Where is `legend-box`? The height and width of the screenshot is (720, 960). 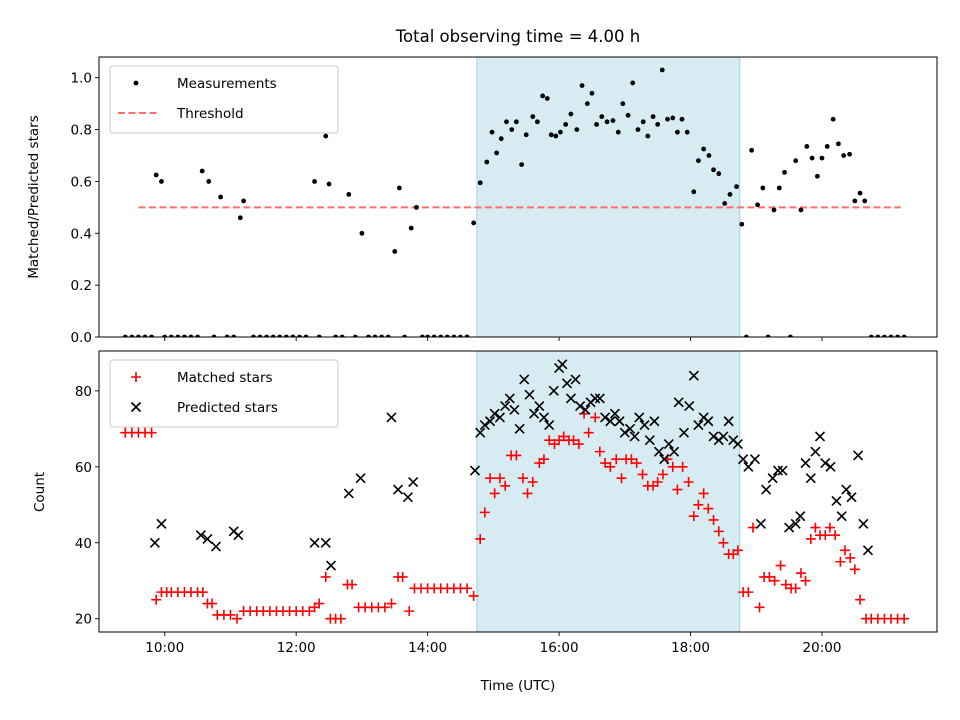
legend-box is located at coordinates (224, 393).